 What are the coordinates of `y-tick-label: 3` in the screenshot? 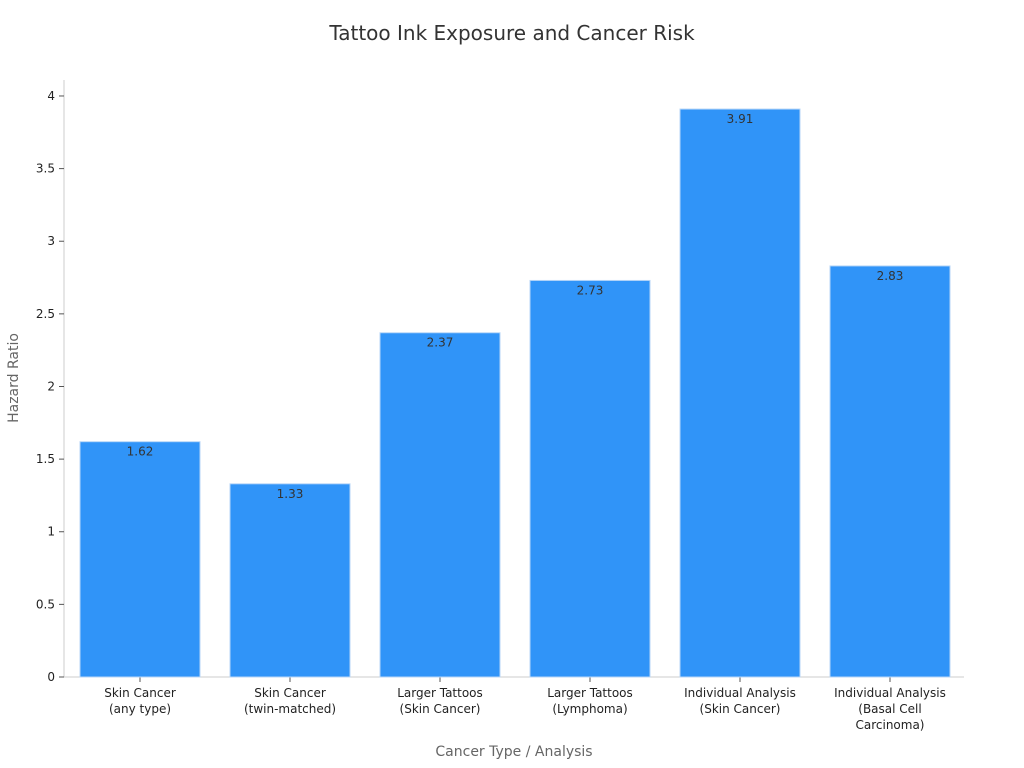 It's located at (51, 241).